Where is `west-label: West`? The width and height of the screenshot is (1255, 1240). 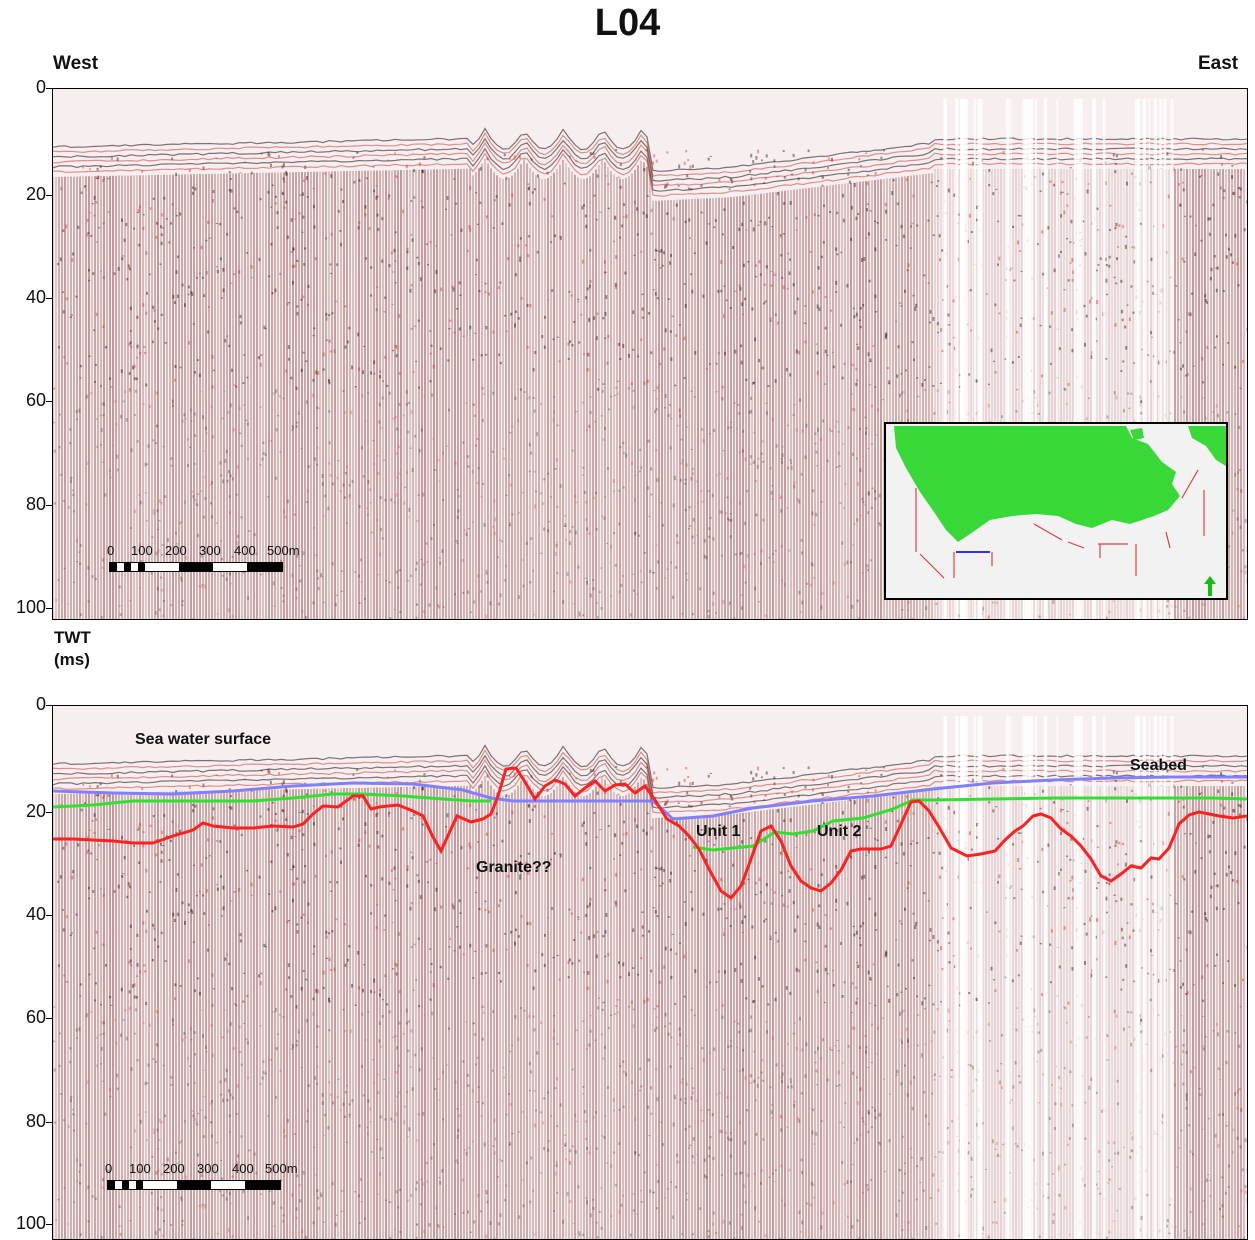
west-label: West is located at coordinates (76, 63).